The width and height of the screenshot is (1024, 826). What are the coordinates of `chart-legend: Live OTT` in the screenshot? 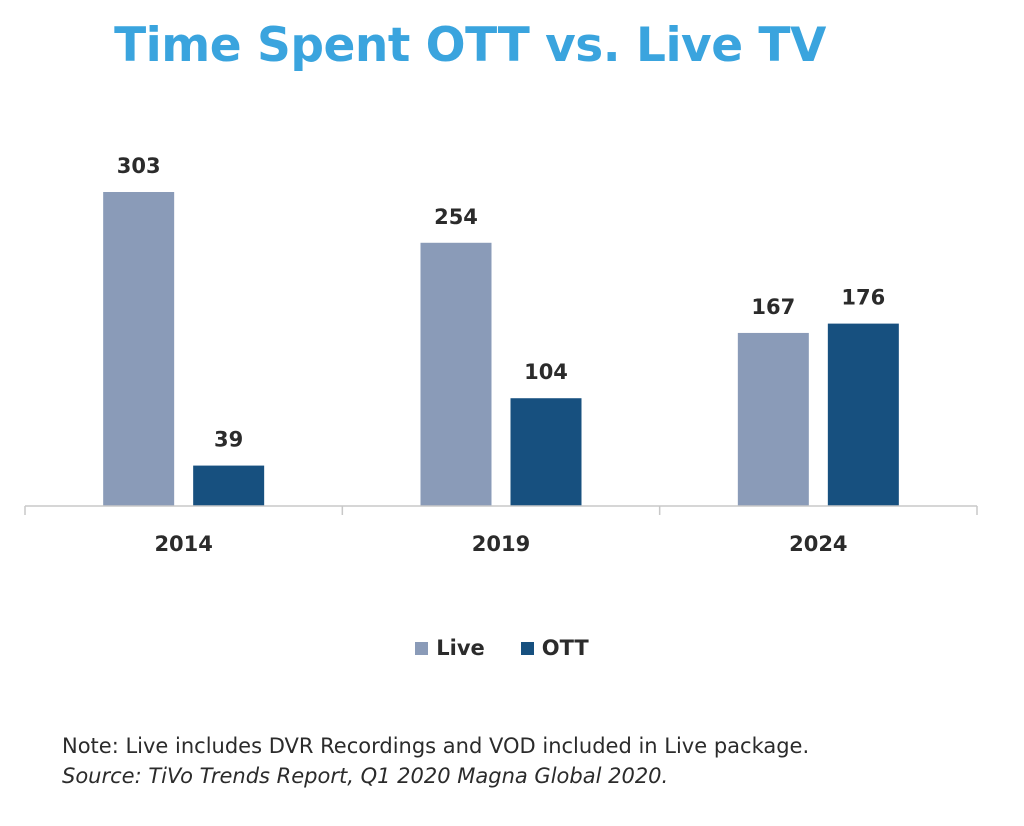 It's located at (502, 648).